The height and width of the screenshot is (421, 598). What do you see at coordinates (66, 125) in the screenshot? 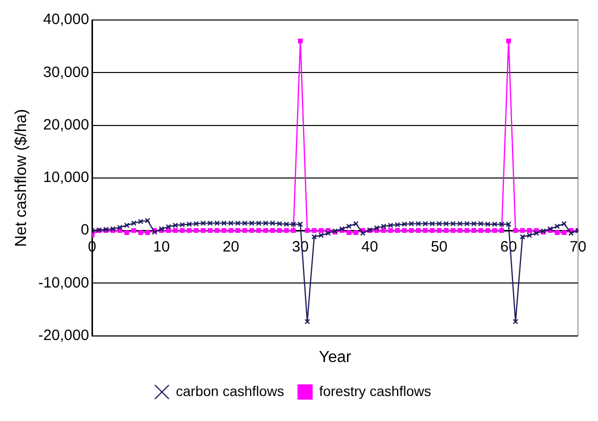
I see `y-tick-label: 20,000` at bounding box center [66, 125].